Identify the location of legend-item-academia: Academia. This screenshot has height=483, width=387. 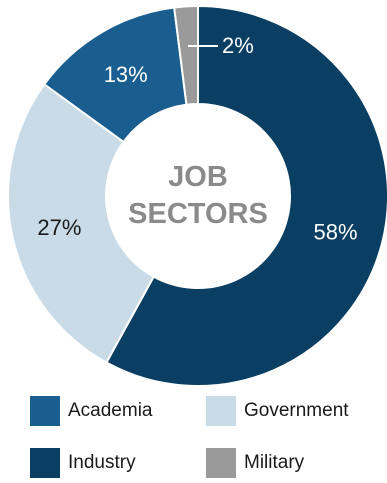
(91, 411).